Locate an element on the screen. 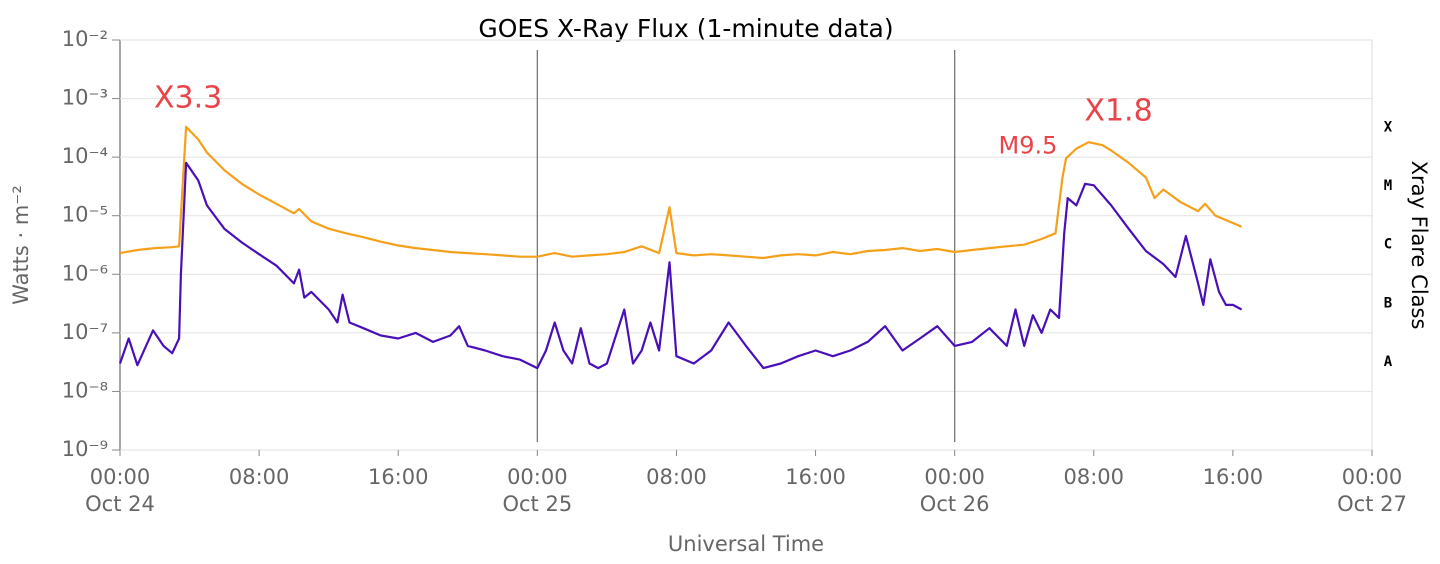 The height and width of the screenshot is (564, 1440). chart-title: GOES X-Ray Flux (1-minute data) is located at coordinates (685, 28).